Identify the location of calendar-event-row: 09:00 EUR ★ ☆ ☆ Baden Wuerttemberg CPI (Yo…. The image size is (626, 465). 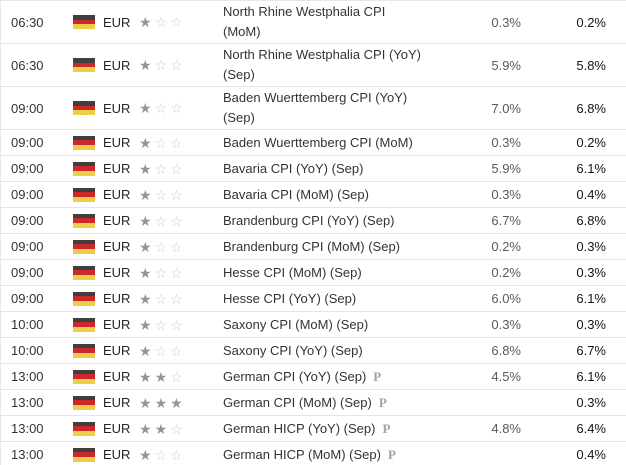
(313, 108).